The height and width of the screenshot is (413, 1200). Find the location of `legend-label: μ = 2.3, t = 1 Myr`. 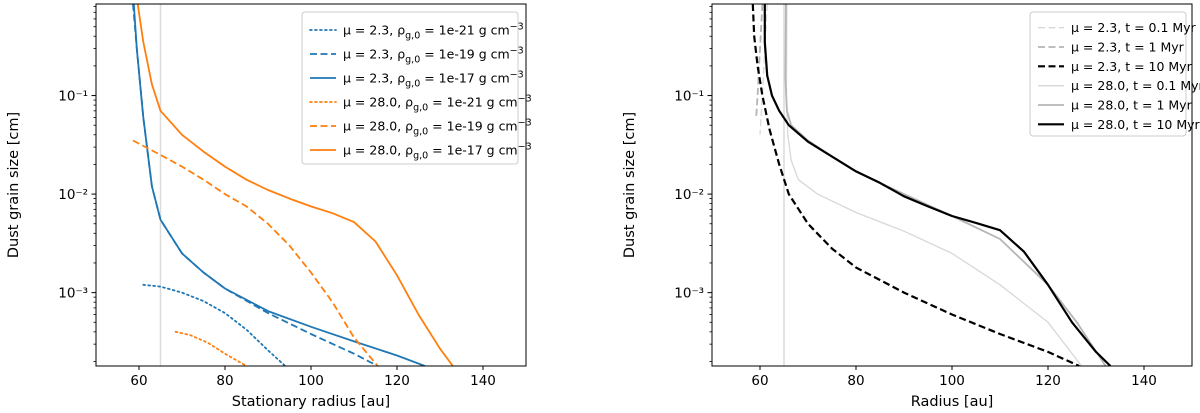

legend-label: μ = 2.3, t = 1 Myr is located at coordinates (1128, 47).